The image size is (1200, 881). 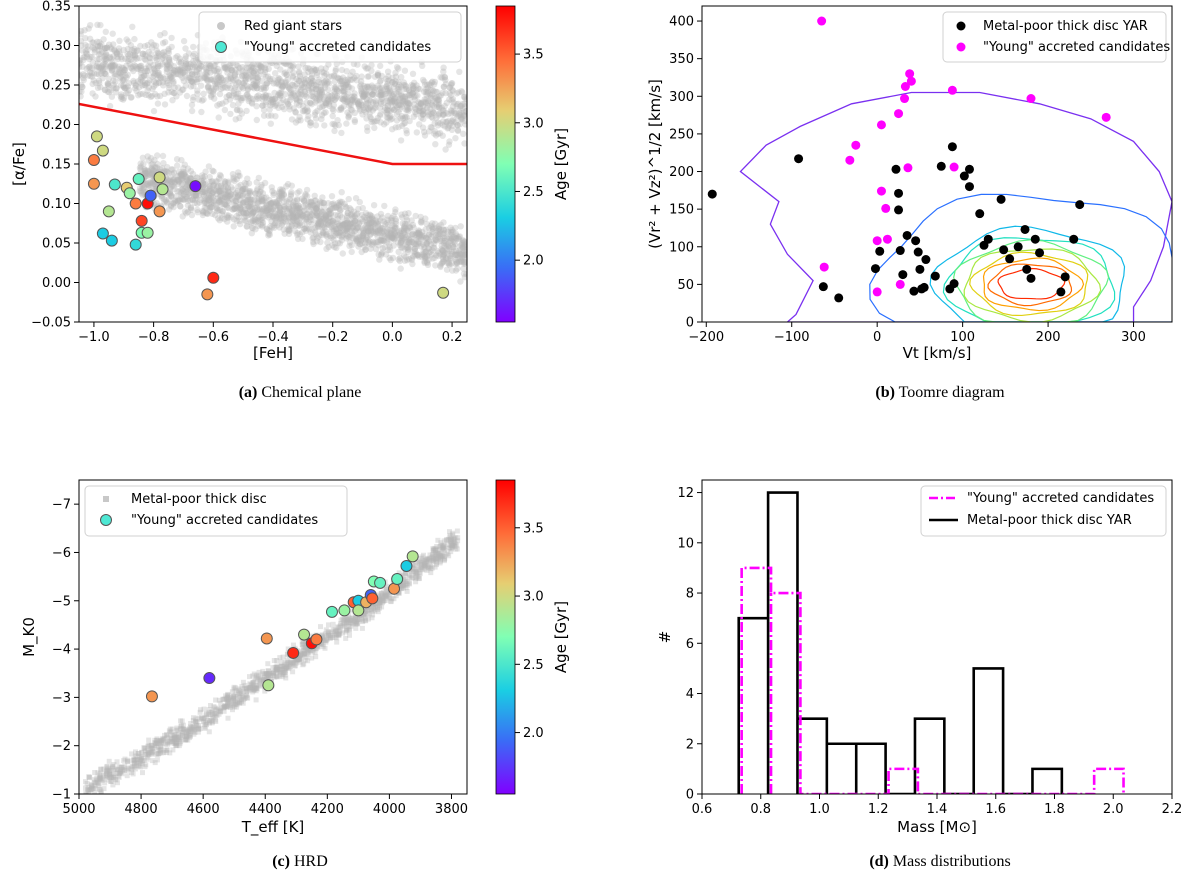 I want to click on mass-ytick-label: 4, so click(x=690, y=694).